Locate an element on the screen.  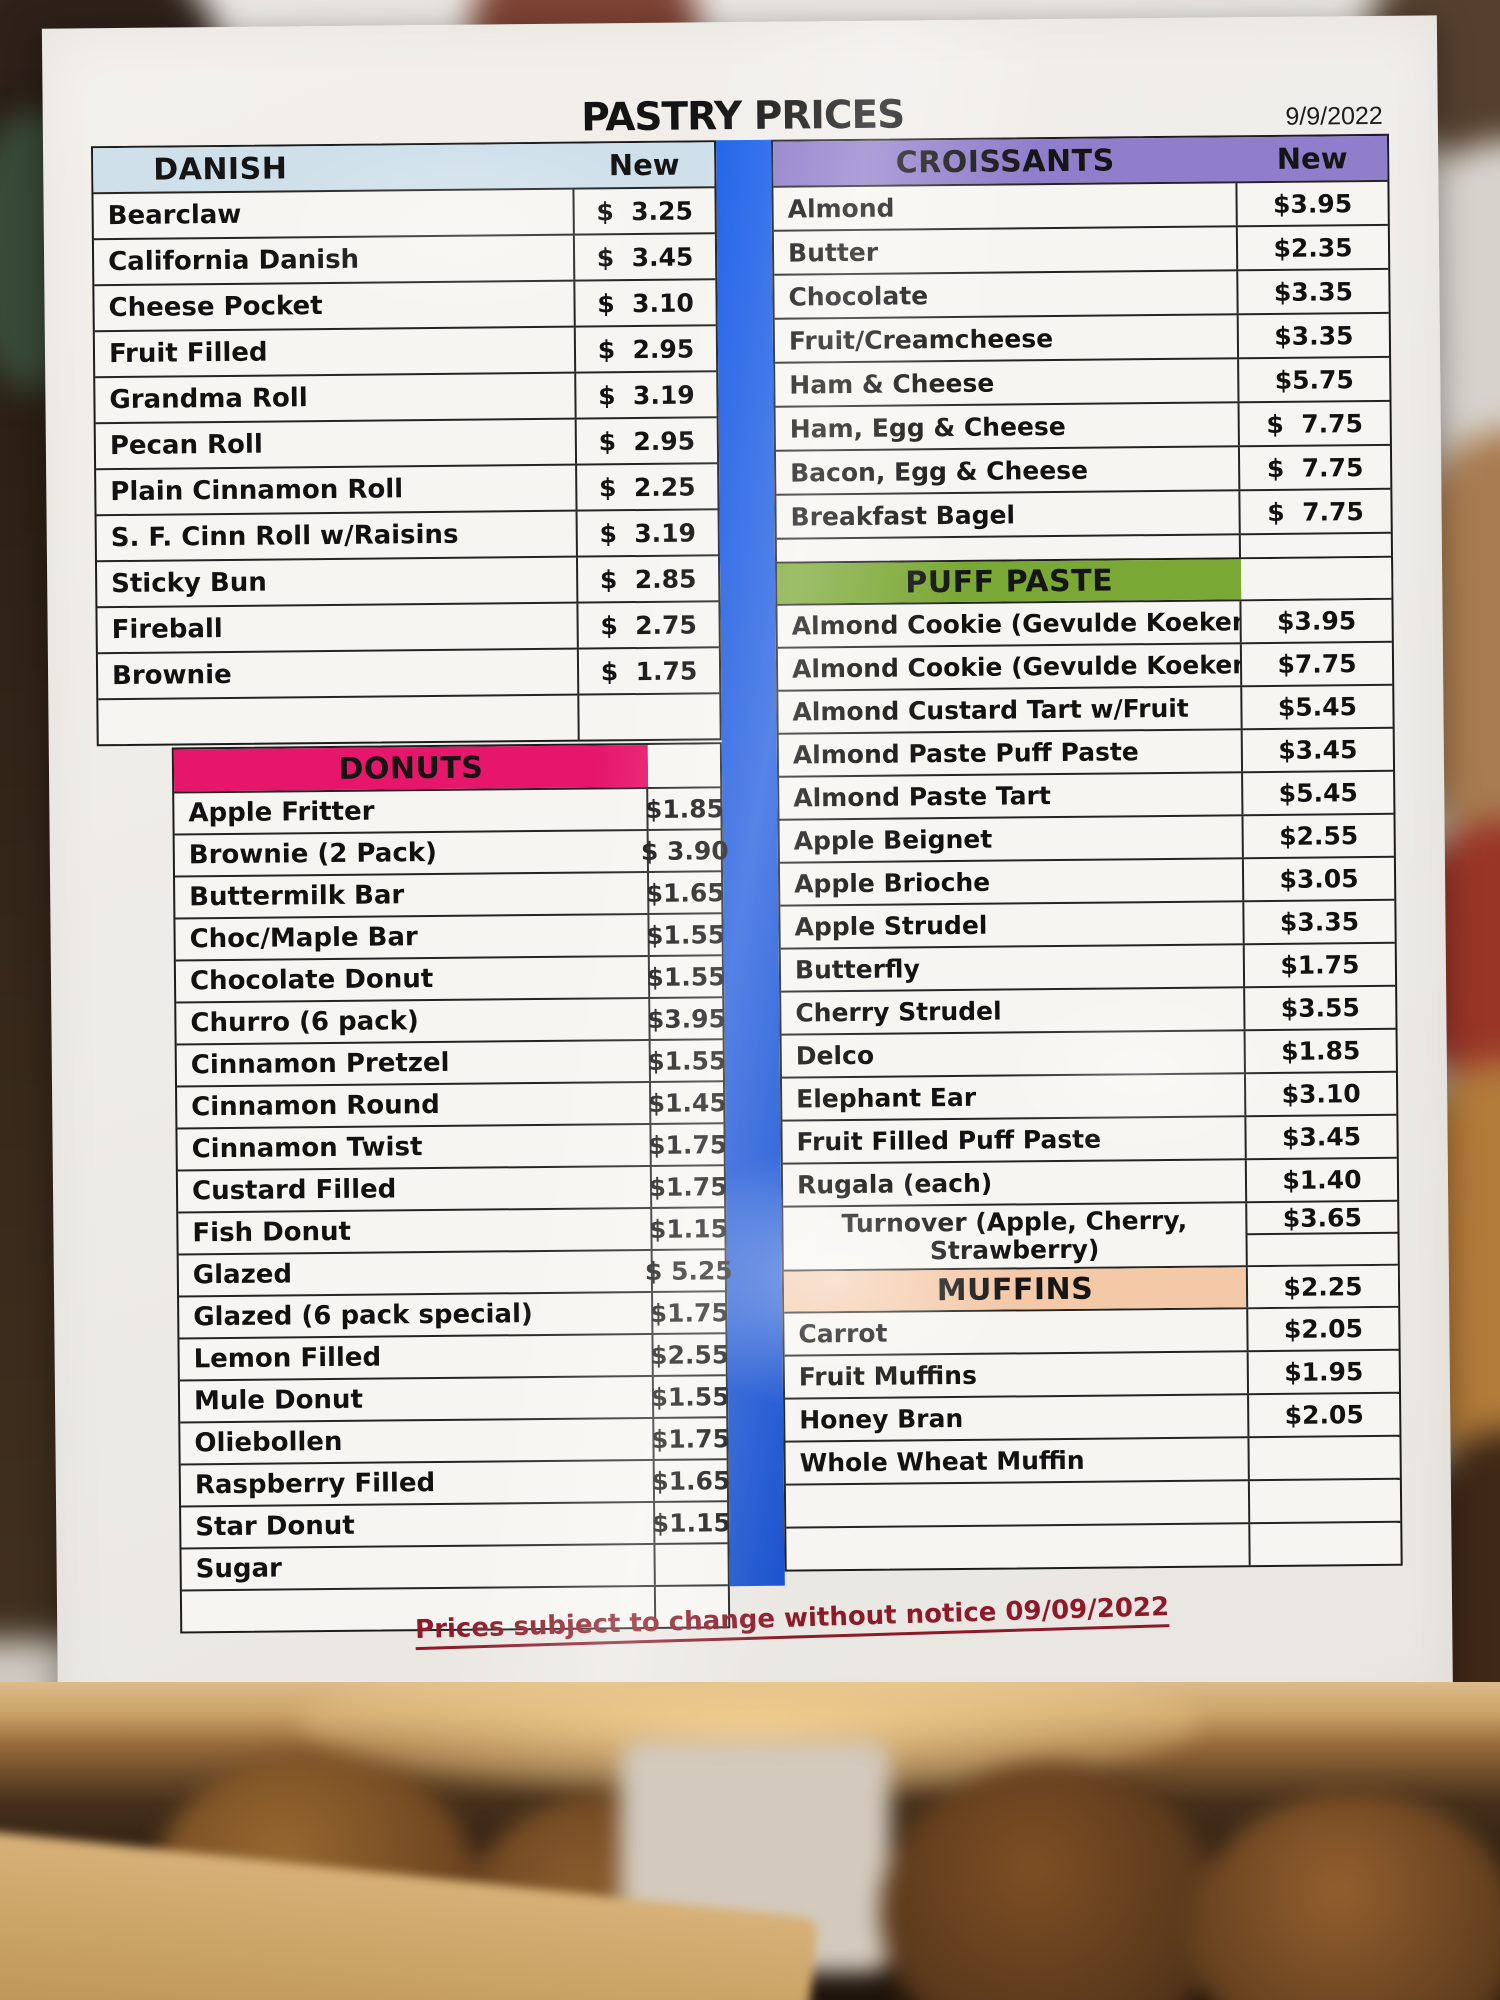
item-price: $3.35 is located at coordinates (1313, 335).